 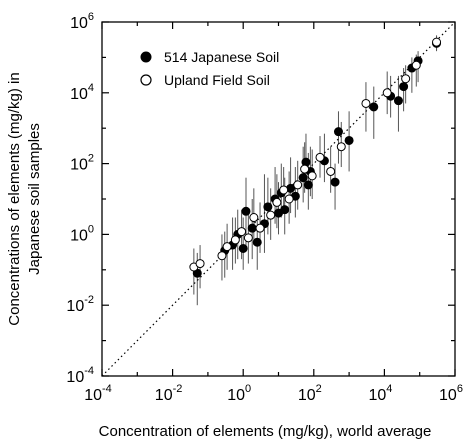 What do you see at coordinates (310, 393) in the screenshot?
I see `x-tick-label: 10²` at bounding box center [310, 393].